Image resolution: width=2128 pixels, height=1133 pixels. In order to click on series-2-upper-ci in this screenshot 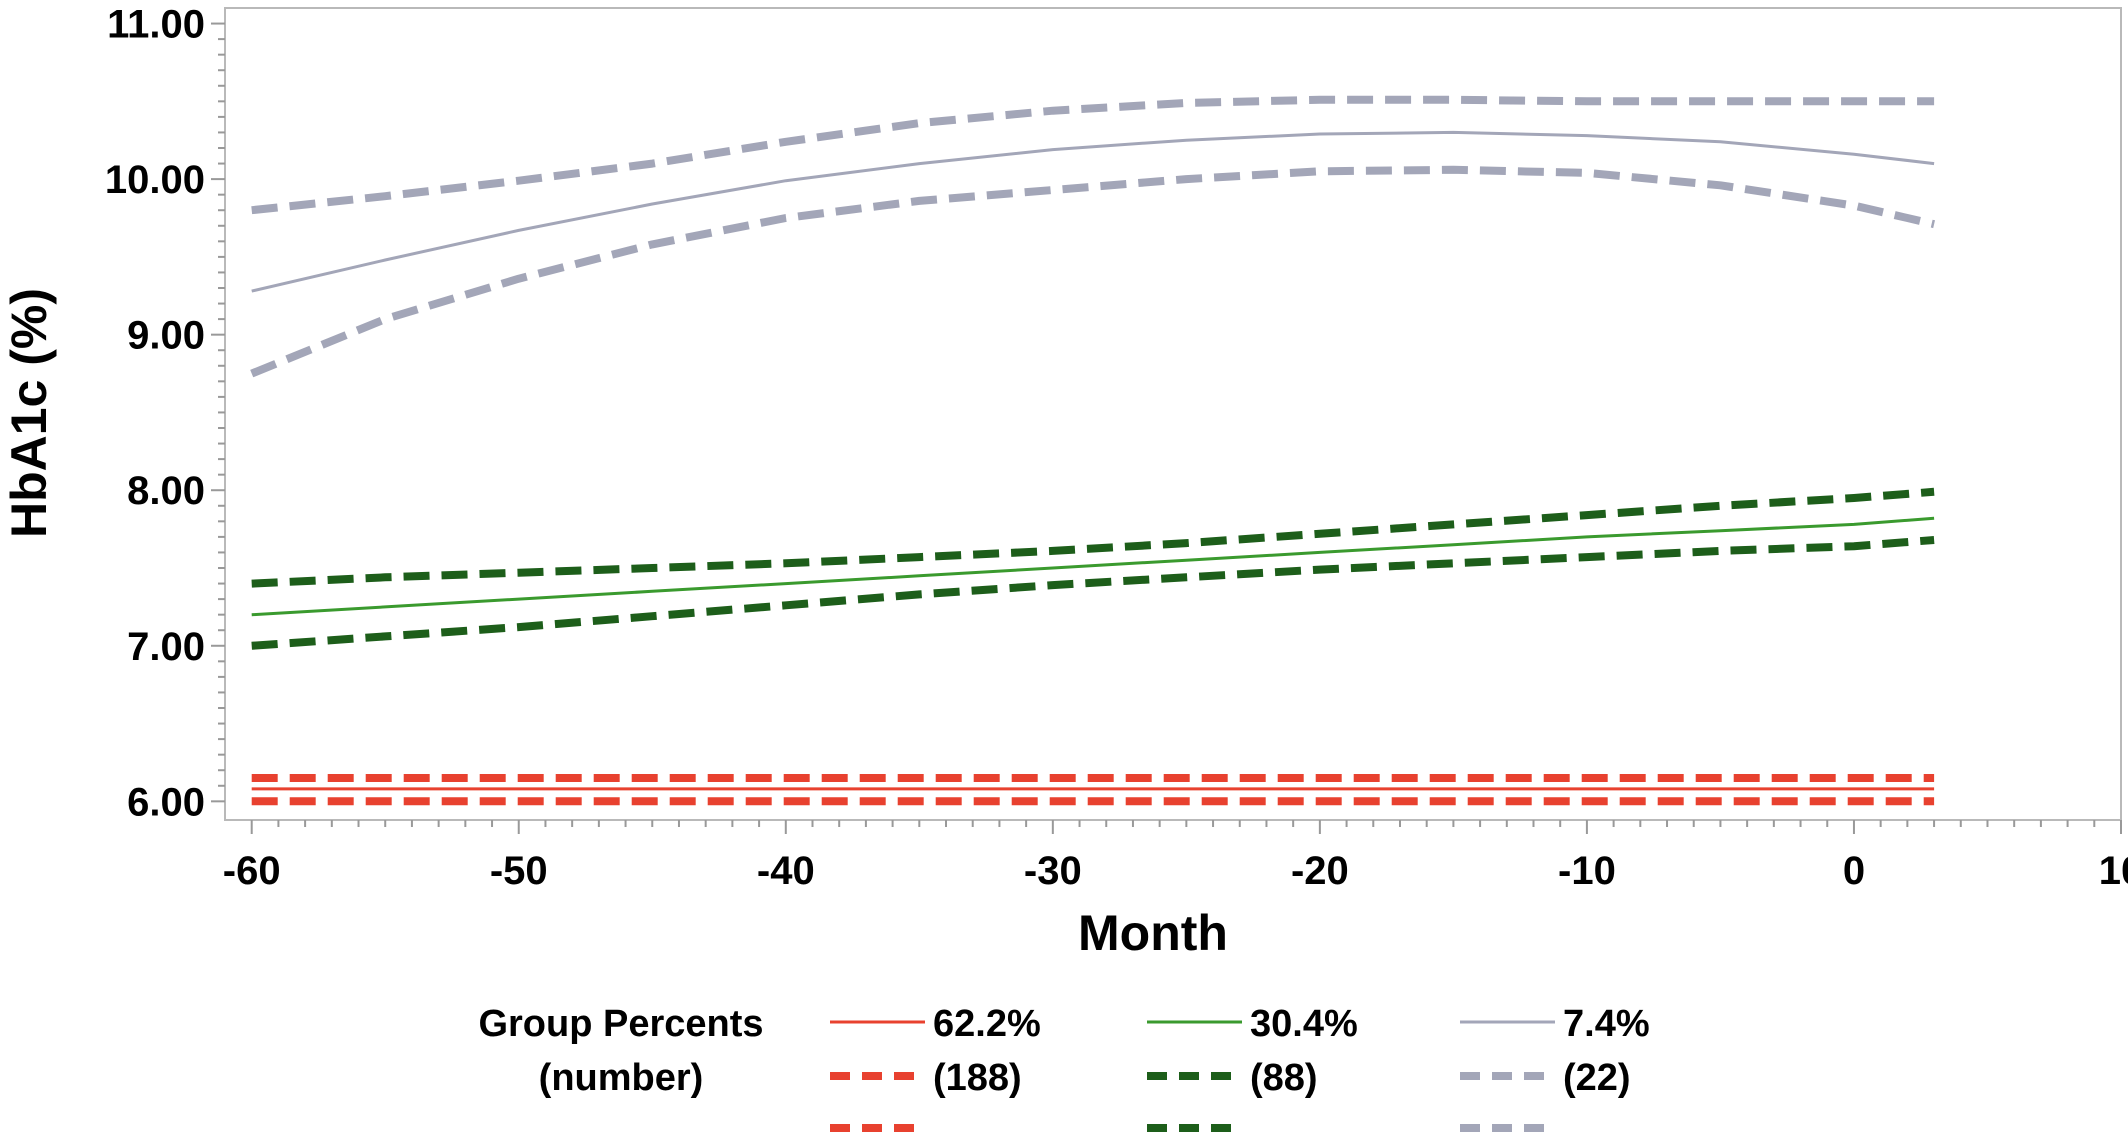, I will do `click(1093, 537)`.